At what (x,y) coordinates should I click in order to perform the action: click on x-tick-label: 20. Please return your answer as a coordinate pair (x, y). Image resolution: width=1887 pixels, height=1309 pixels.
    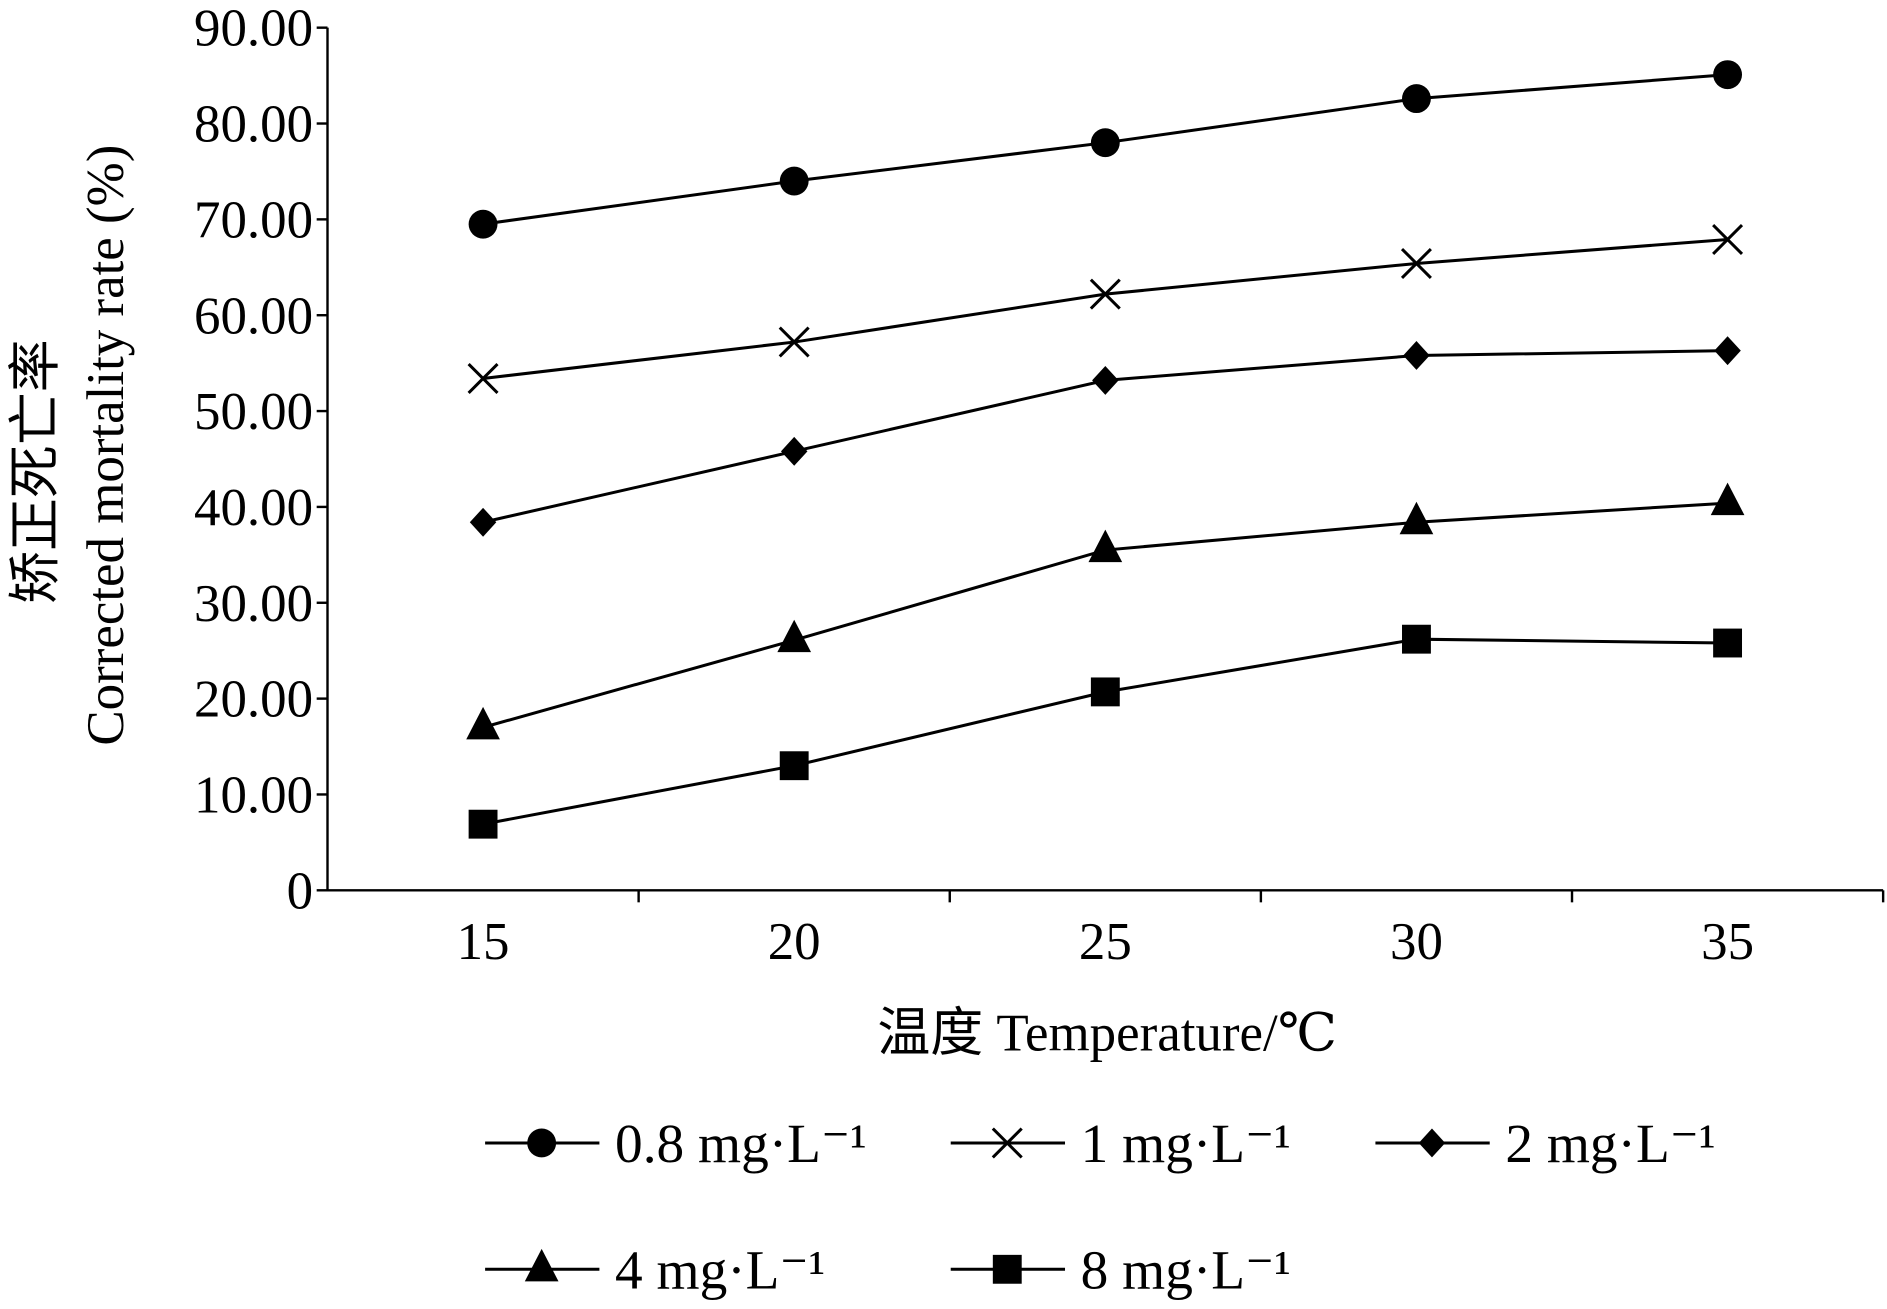
    Looking at the image, I should click on (794, 942).